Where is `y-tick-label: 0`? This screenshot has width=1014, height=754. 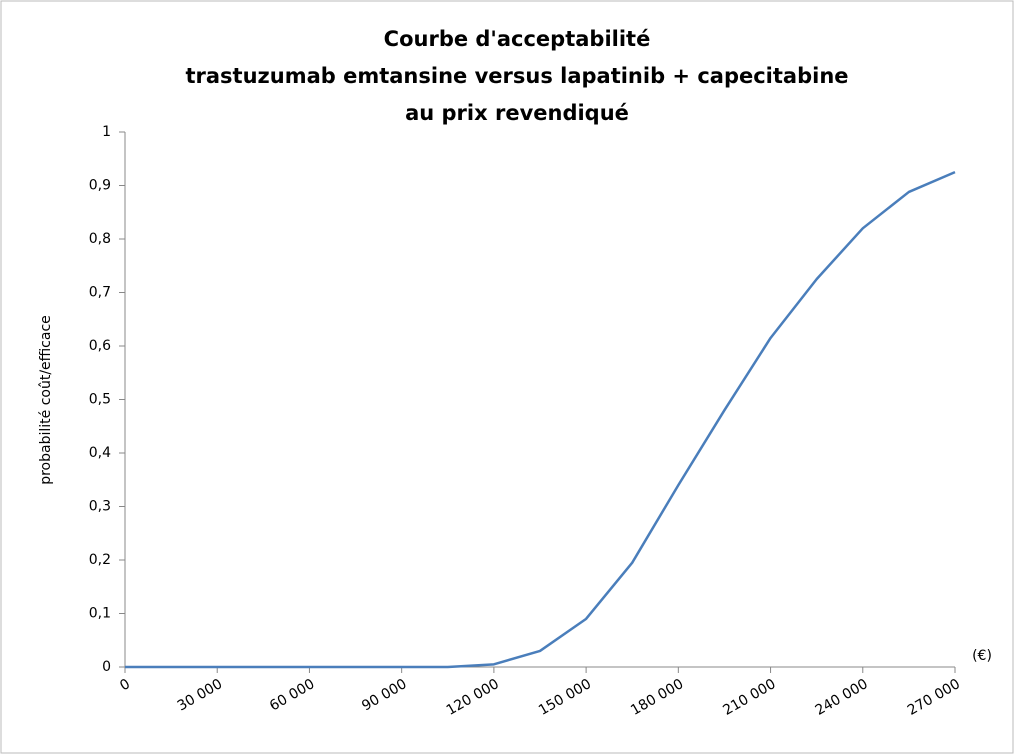
y-tick-label: 0 is located at coordinates (106, 667).